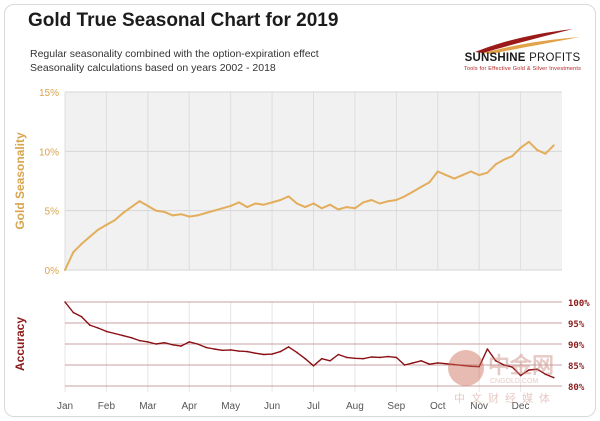 The image size is (600, 421). What do you see at coordinates (313, 406) in the screenshot?
I see `x-tick-label: Jul` at bounding box center [313, 406].